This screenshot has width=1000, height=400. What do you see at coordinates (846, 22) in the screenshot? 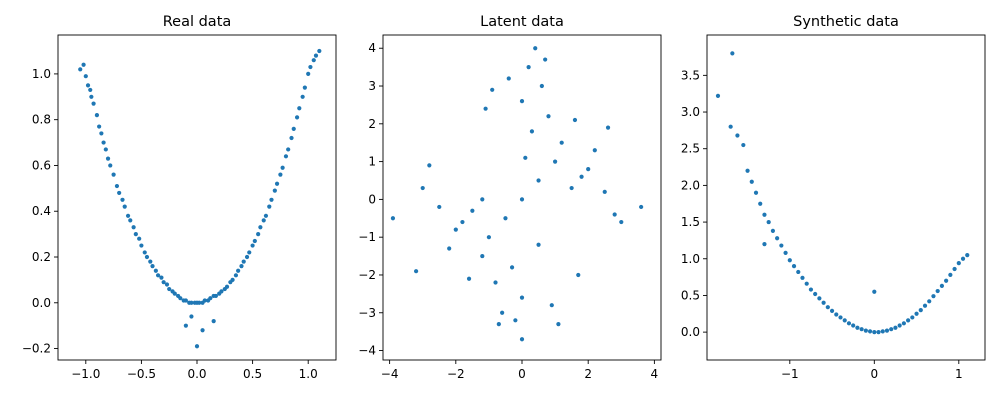
I see `chart-title: Synthetic data` at bounding box center [846, 22].